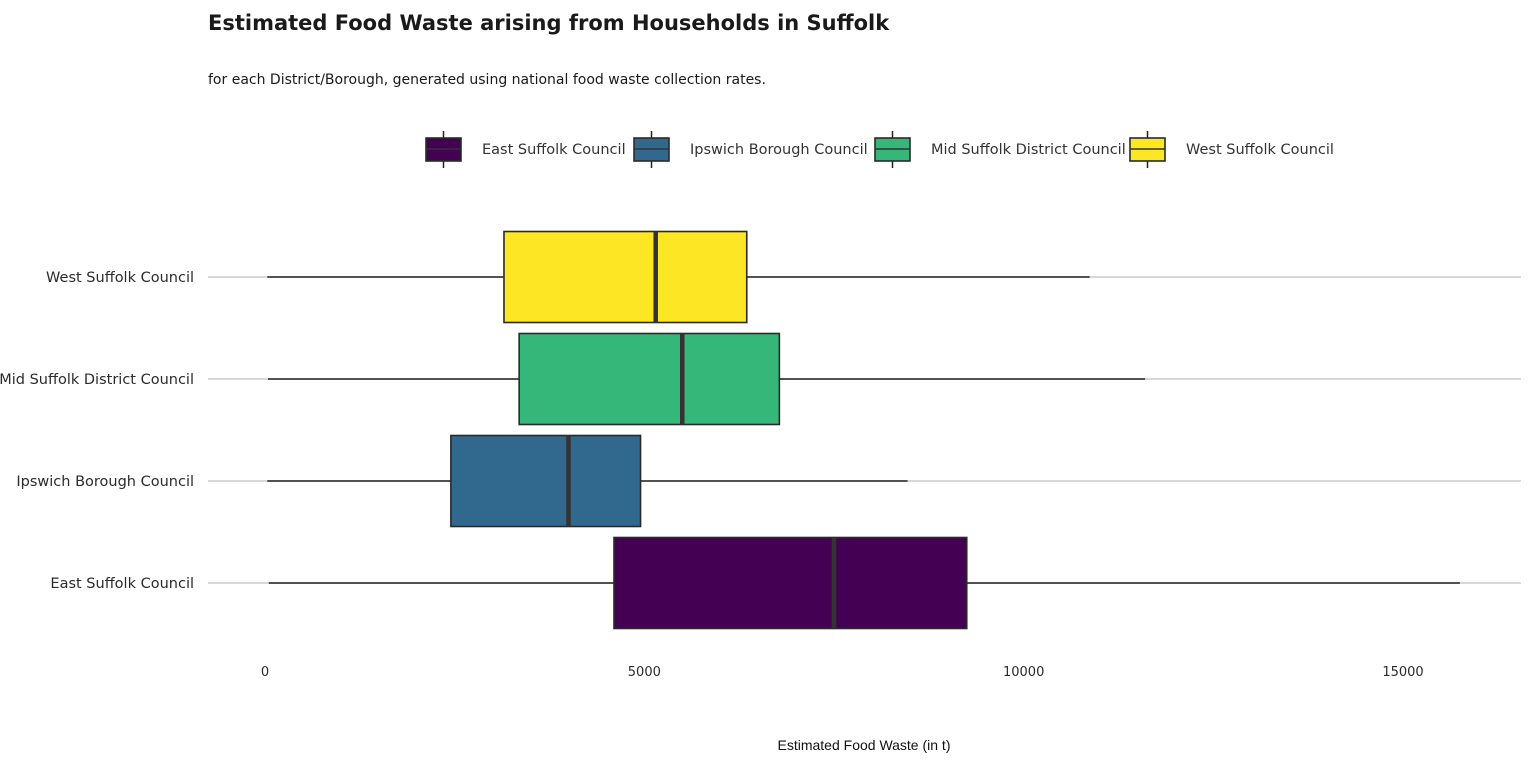  I want to click on box-ipswich-borough-council, so click(587, 481).